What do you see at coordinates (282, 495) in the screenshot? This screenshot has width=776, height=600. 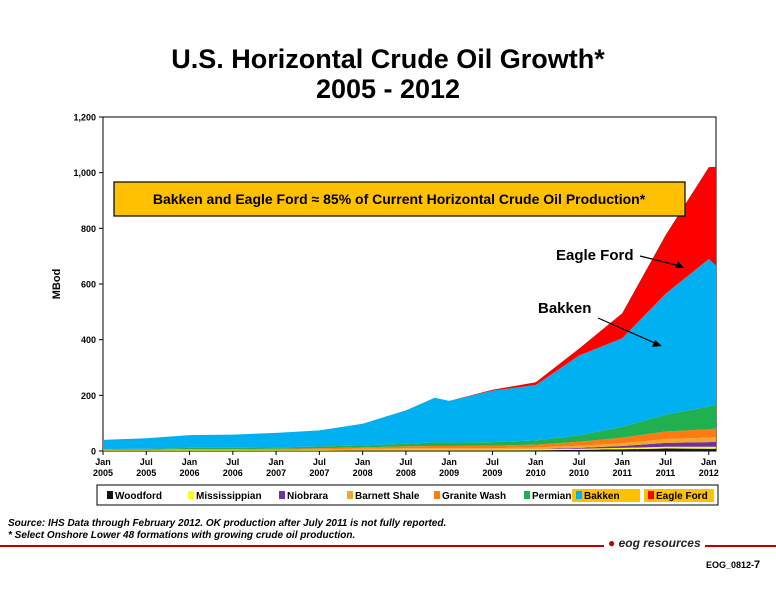 I see `legend-swatch-niobrara` at bounding box center [282, 495].